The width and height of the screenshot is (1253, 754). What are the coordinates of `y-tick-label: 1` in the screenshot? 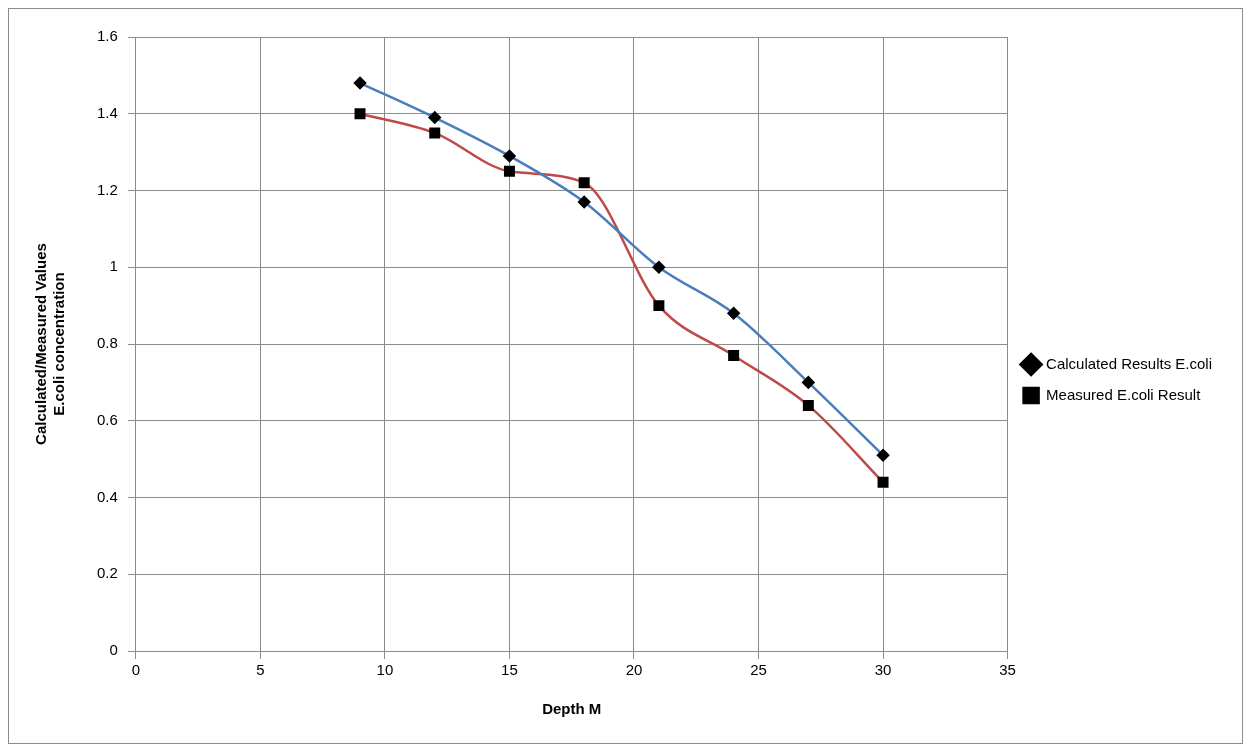 It's located at (113, 266).